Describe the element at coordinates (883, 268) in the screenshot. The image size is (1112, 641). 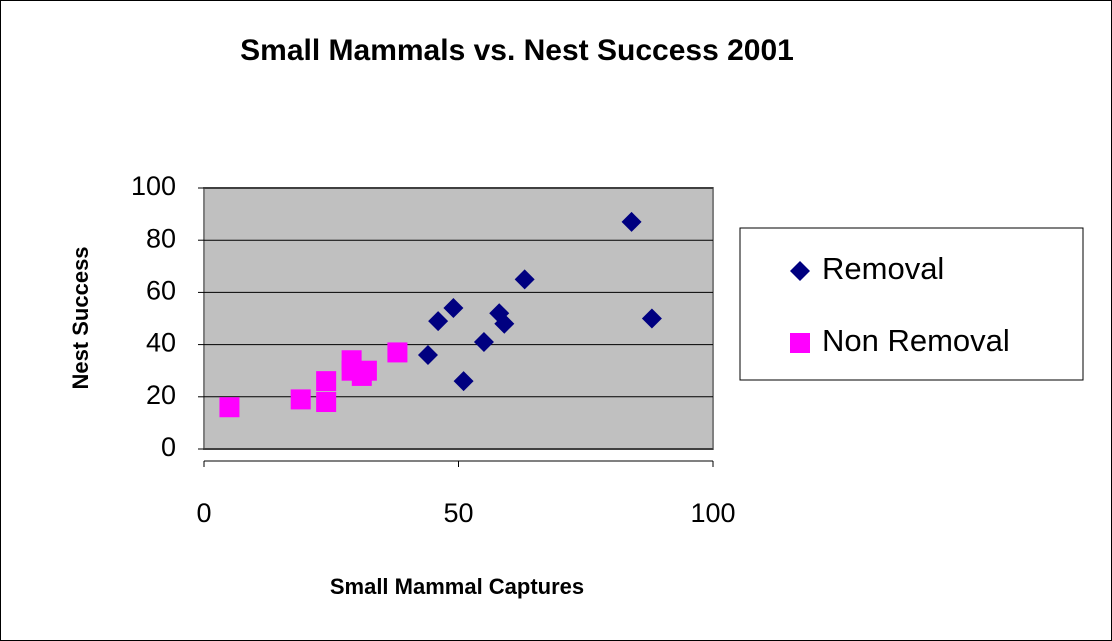
I see `legend-label: Removal` at that location.